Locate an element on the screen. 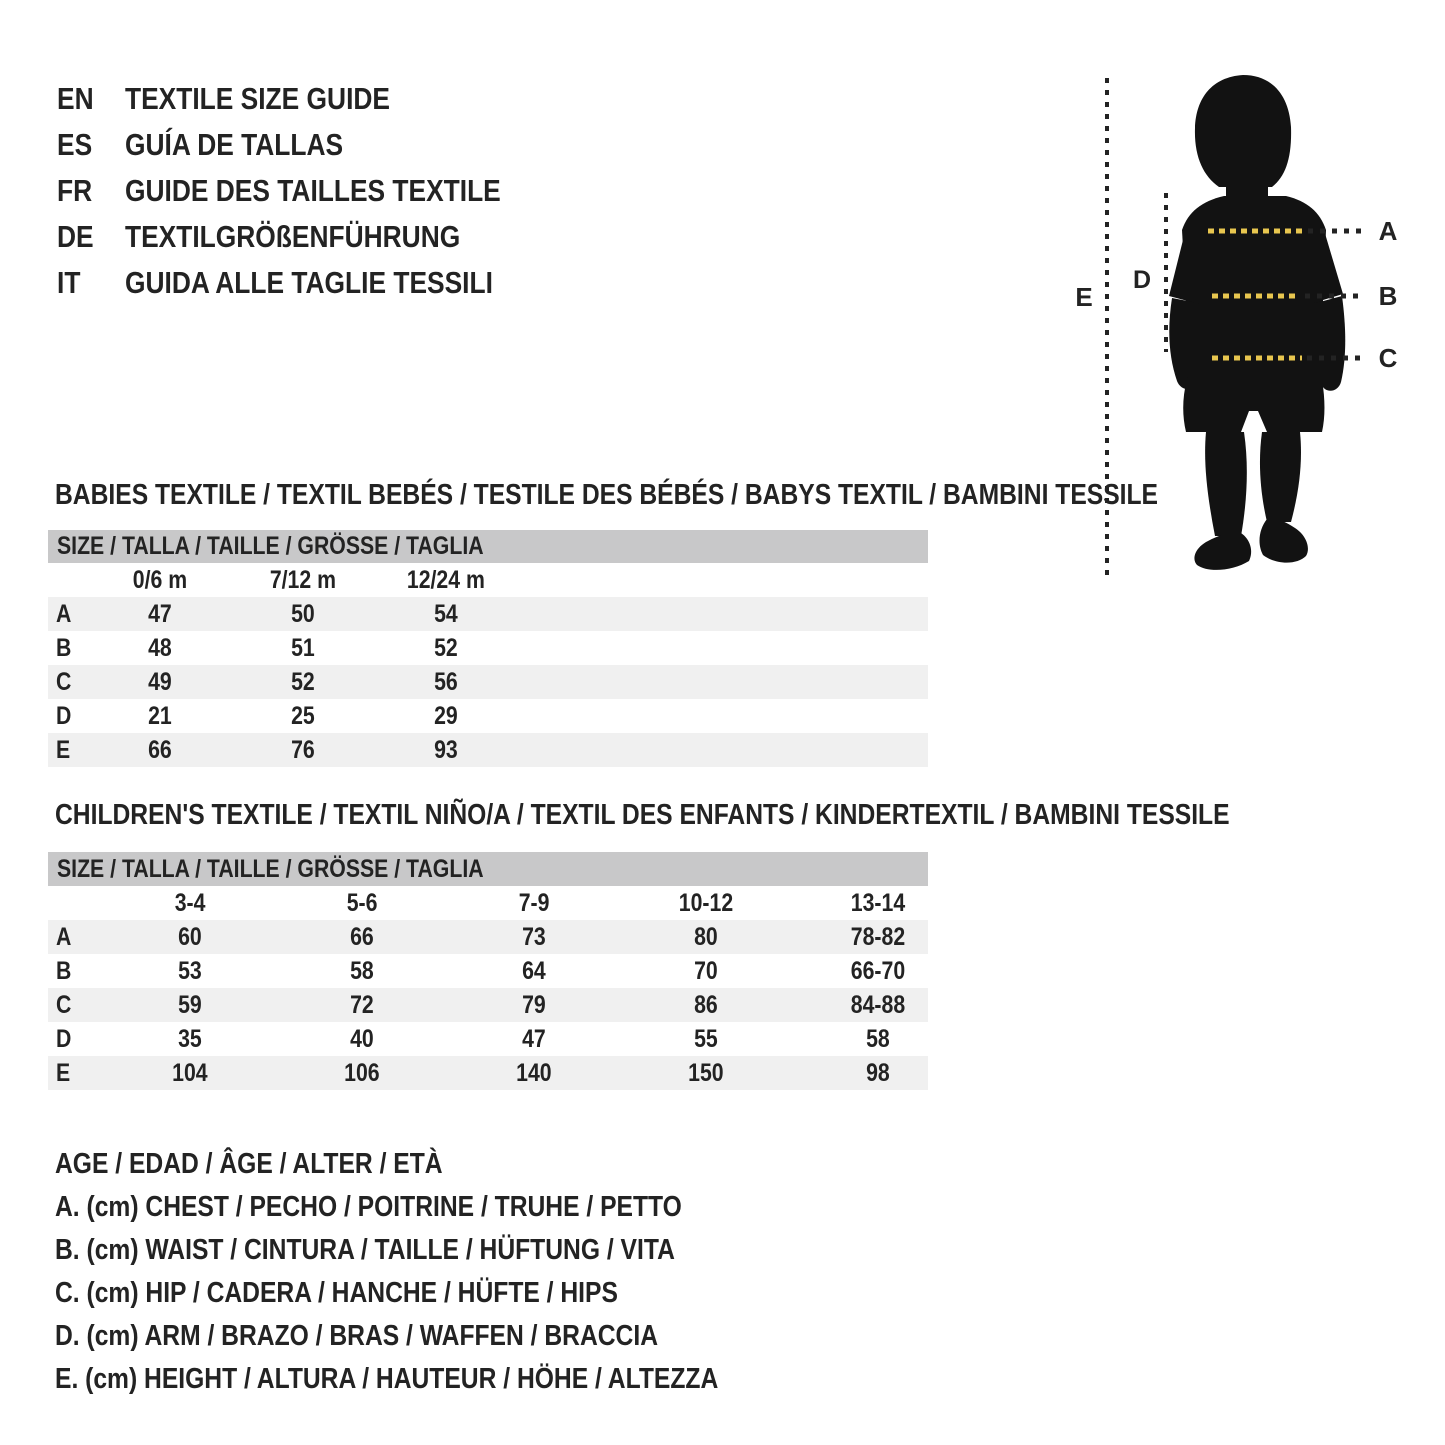 The width and height of the screenshot is (1445, 1445). table-cell: 35 is located at coordinates (190, 1039).